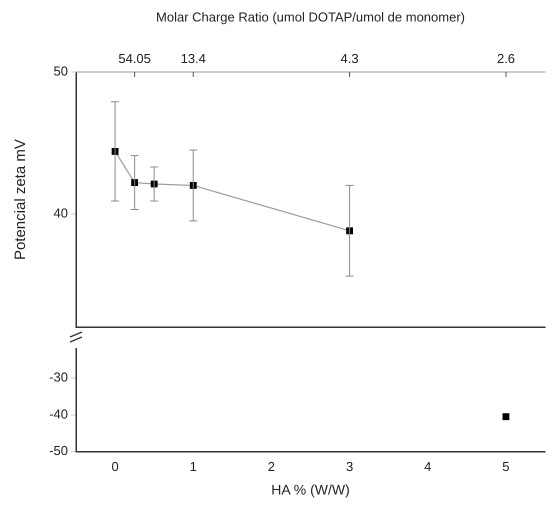 The image size is (553, 510). I want to click on x-tick-label: 4, so click(428, 466).